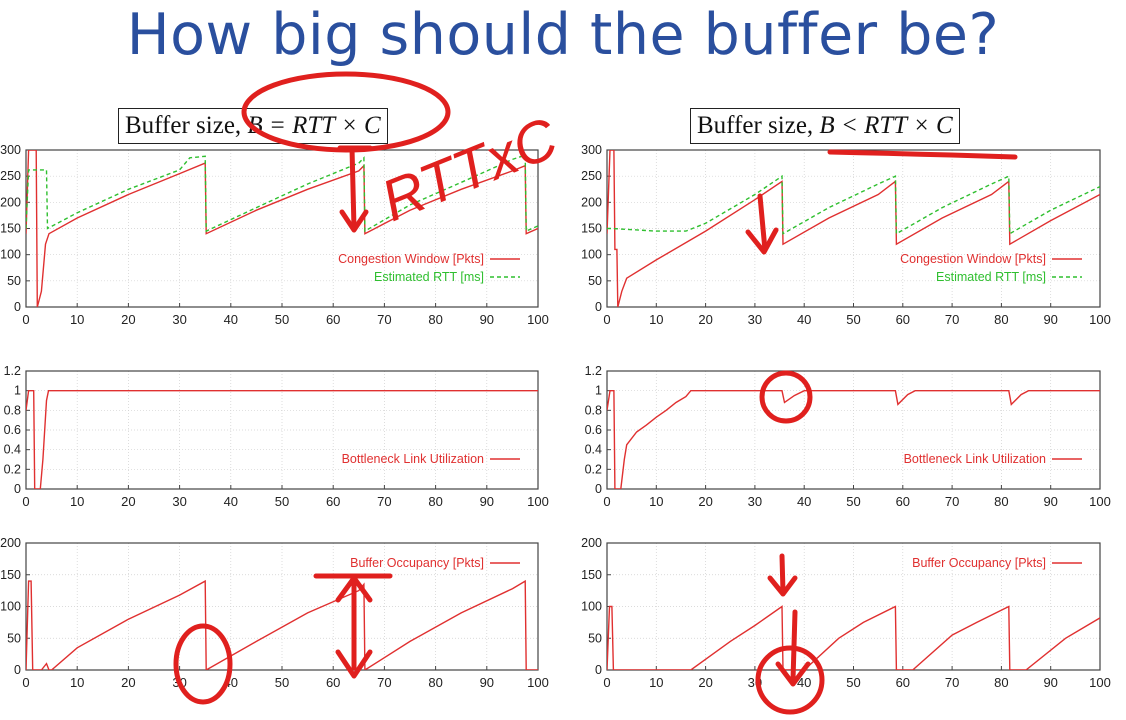 The image size is (1126, 720). I want to click on caption-smaller-buffer: Buffer size, B < RTT × C, so click(825, 126).